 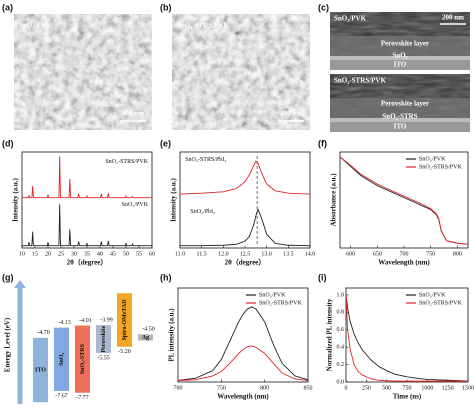 I want to click on etl-region, so click(x=400, y=58).